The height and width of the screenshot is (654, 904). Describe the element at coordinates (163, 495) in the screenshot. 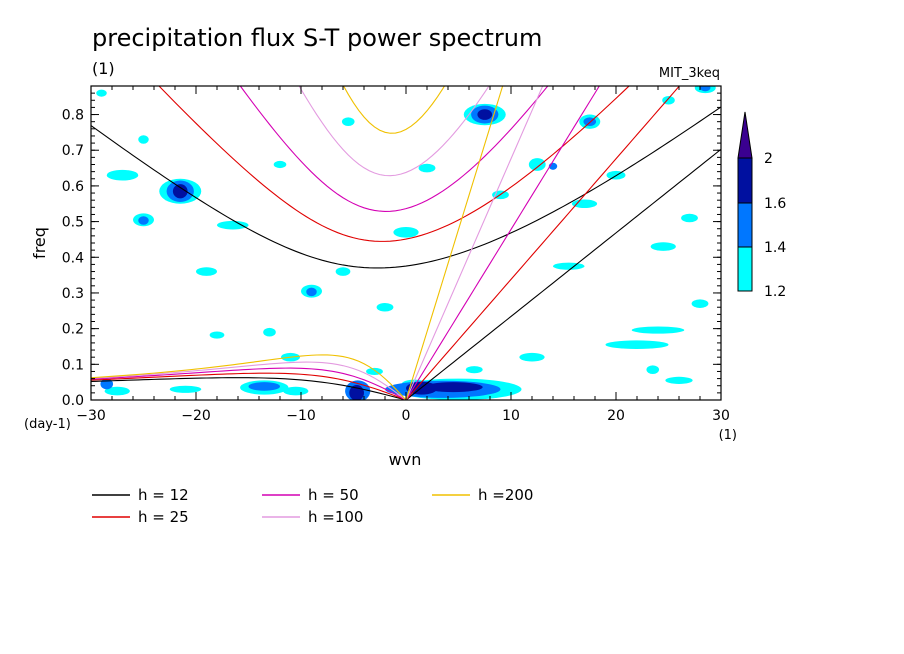

I see `legend-label: h = 12` at that location.